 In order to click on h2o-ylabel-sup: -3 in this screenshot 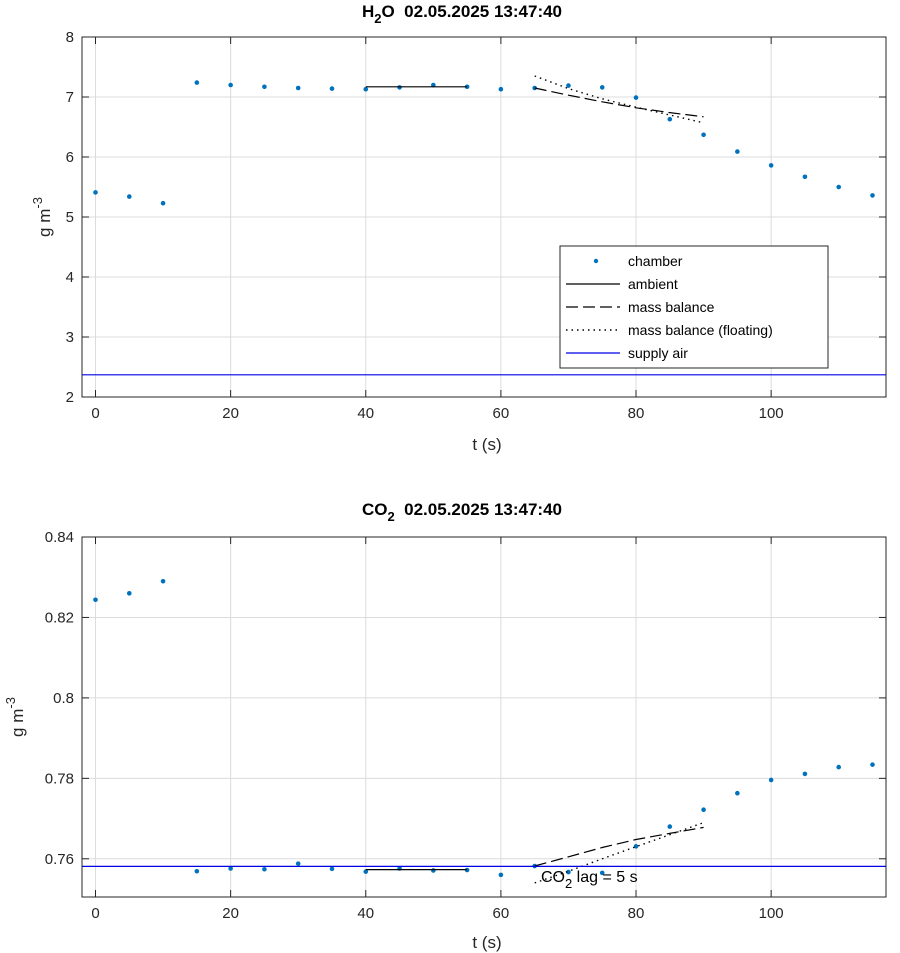, I will do `click(37, 203)`.